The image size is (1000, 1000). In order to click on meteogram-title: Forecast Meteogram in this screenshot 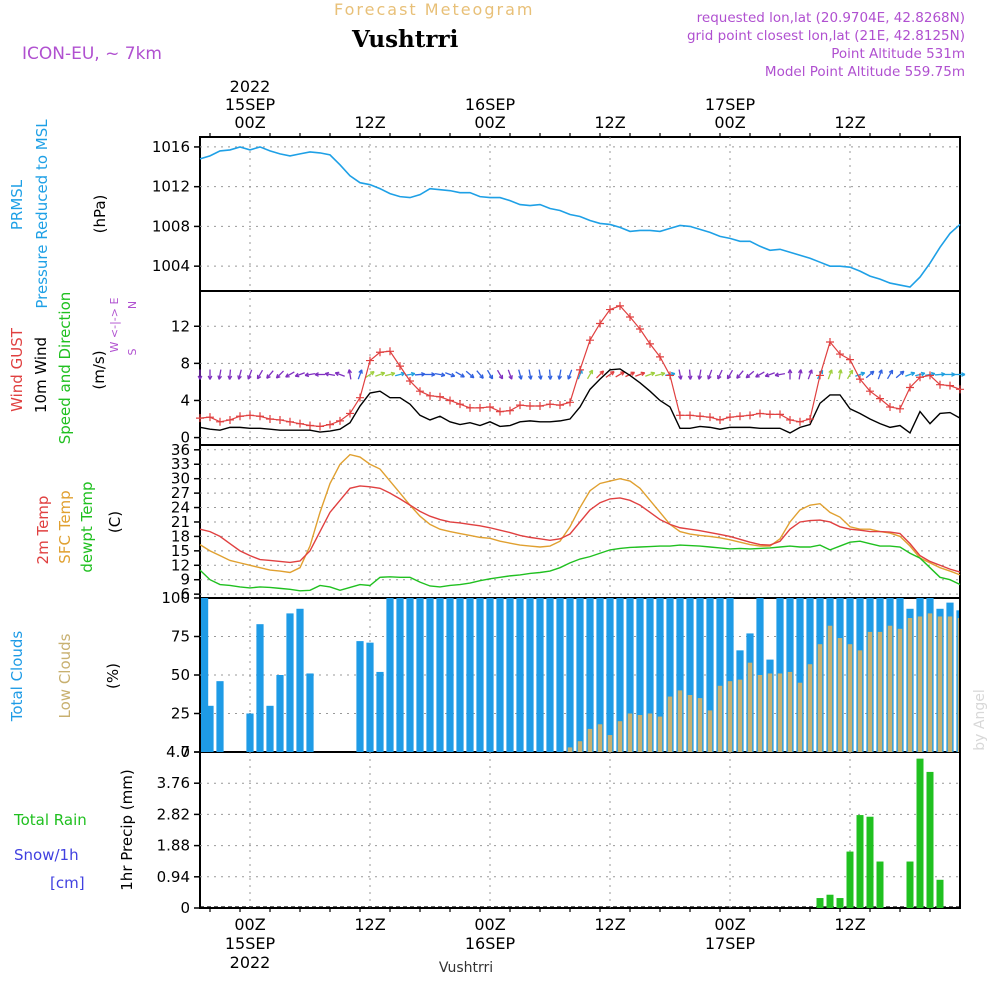, I will do `click(434, 9)`.